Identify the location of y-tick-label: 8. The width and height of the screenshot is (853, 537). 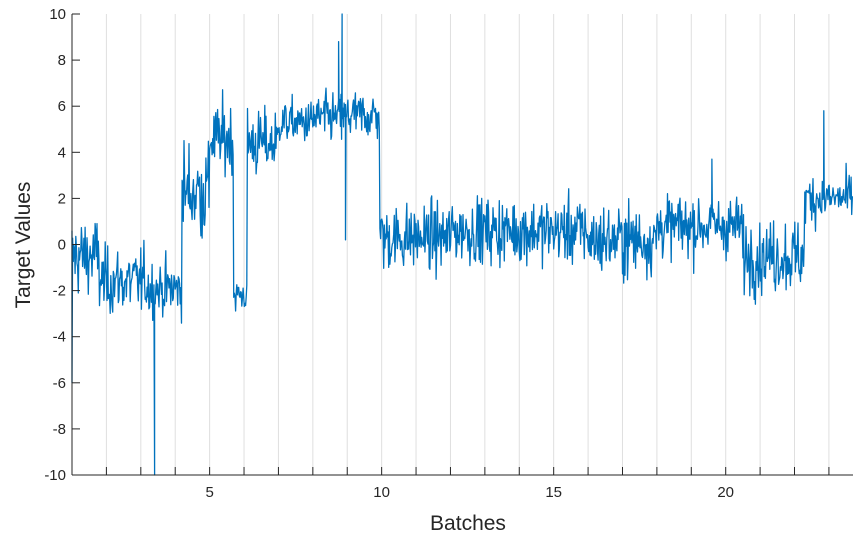
(62, 60).